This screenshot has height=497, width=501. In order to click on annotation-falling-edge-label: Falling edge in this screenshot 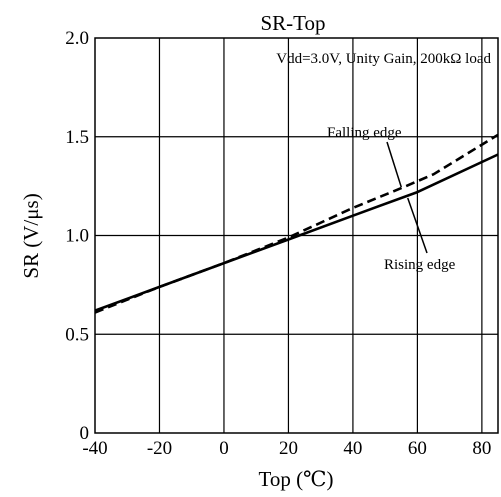, I will do `click(364, 133)`.